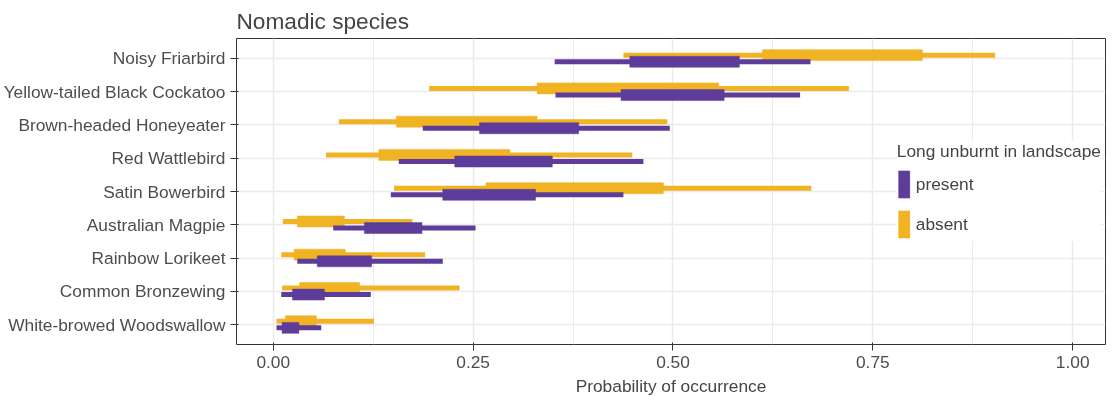 The width and height of the screenshot is (1115, 403). What do you see at coordinates (122, 124) in the screenshot?
I see `y-tick-label: Brown-headed Honeyeater` at bounding box center [122, 124].